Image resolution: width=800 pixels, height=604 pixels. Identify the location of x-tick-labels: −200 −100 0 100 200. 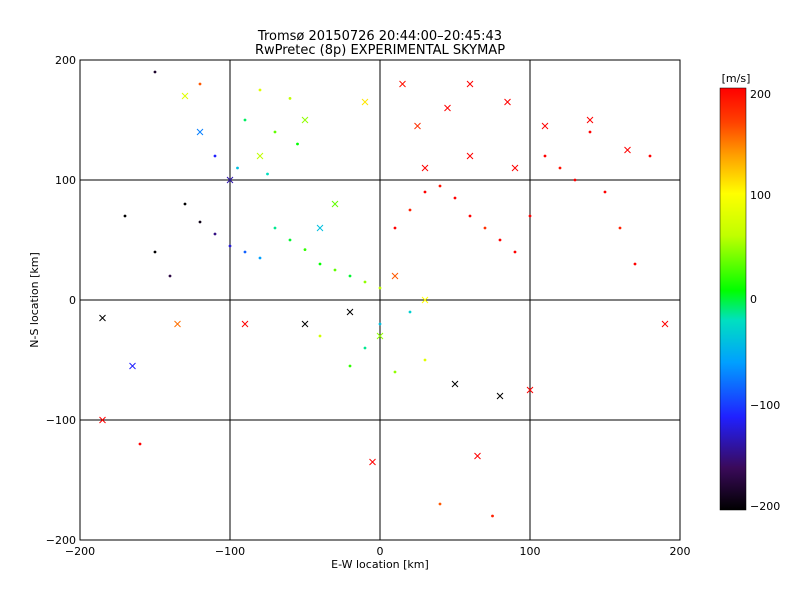
(378, 551).